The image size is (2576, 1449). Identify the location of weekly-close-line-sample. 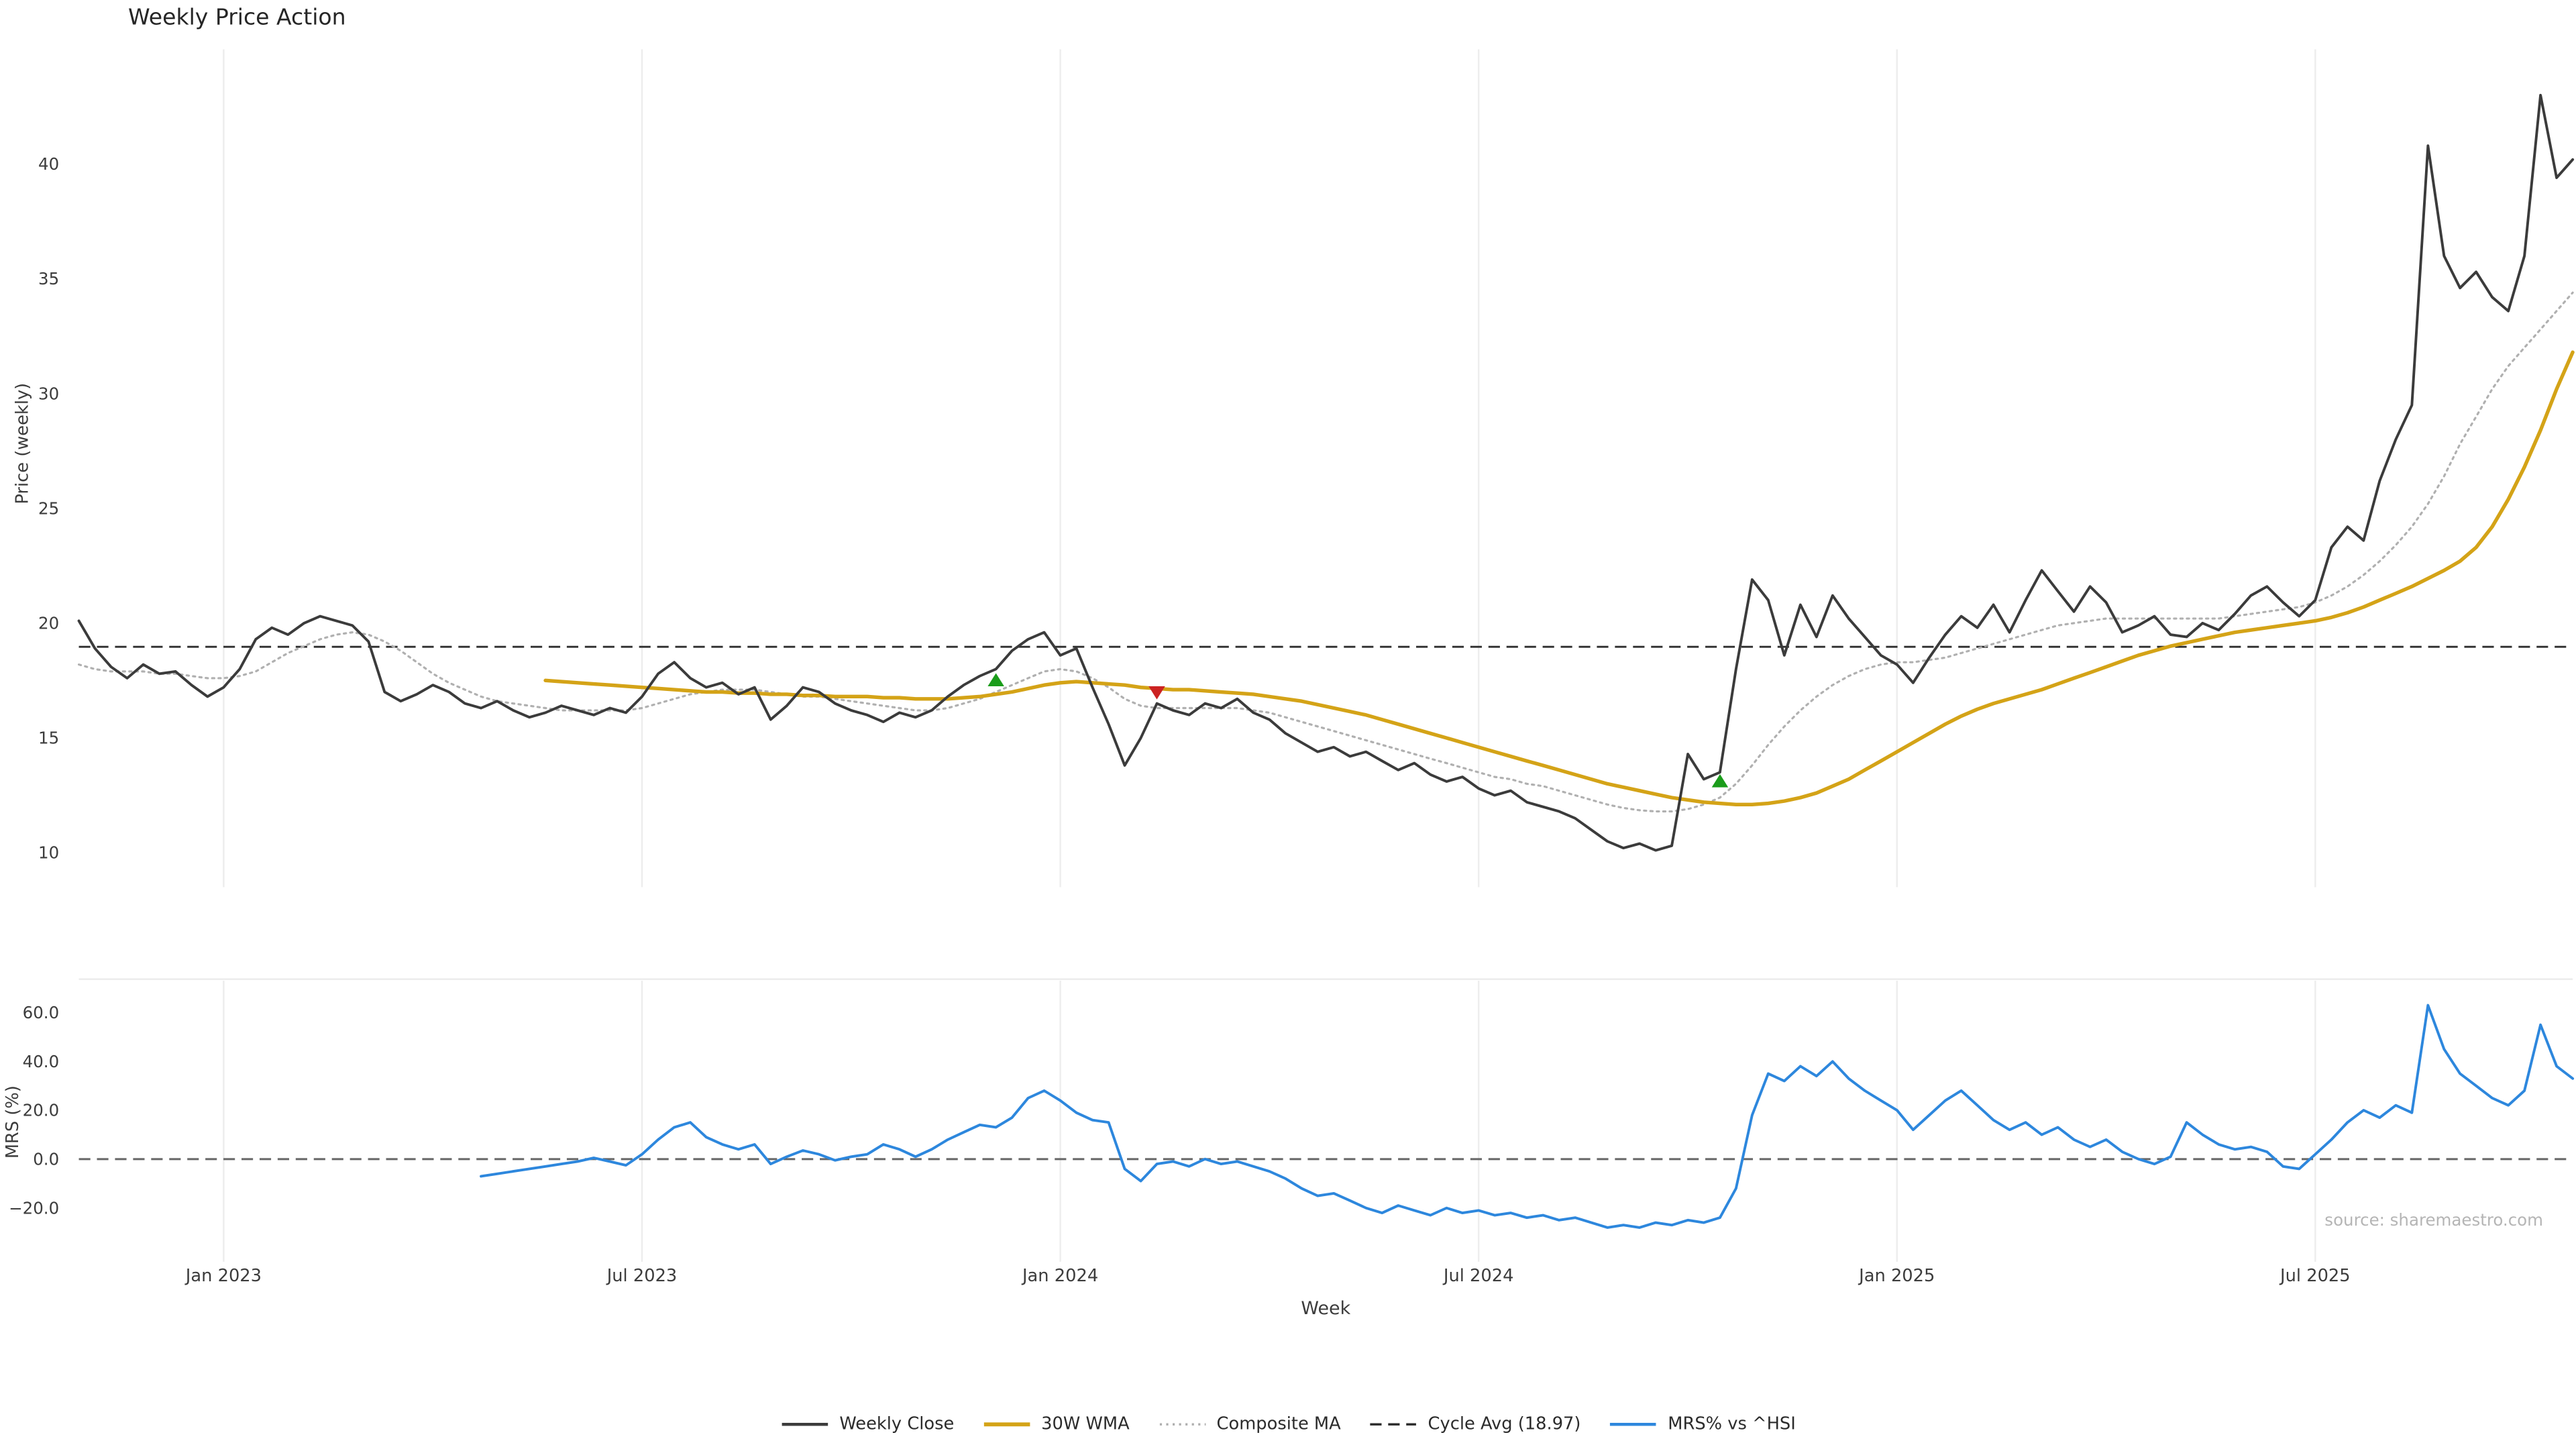
(805, 1424).